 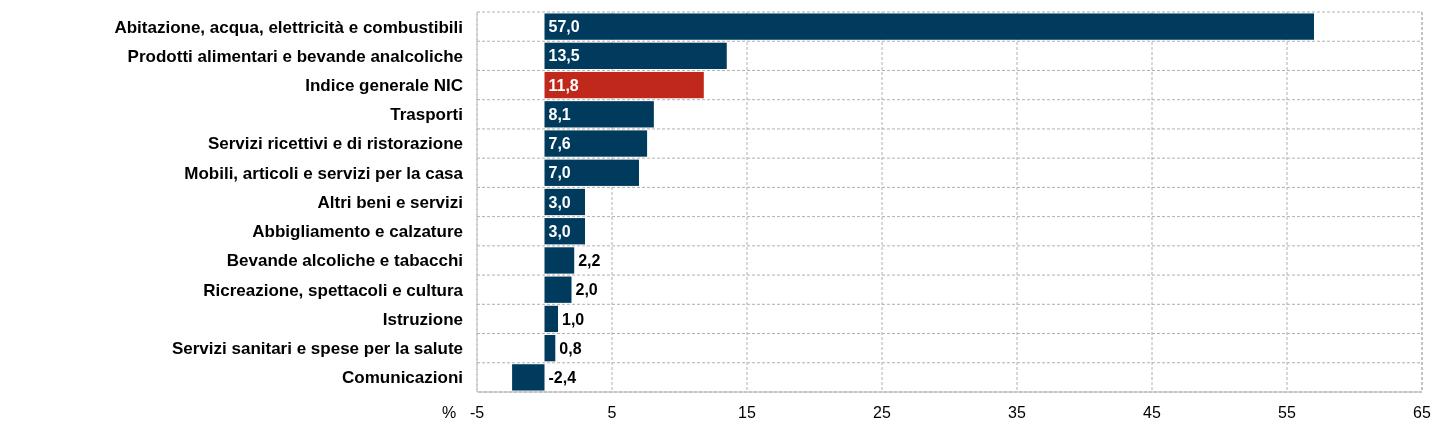 What do you see at coordinates (573, 319) in the screenshot?
I see `data-label: 1,0` at bounding box center [573, 319].